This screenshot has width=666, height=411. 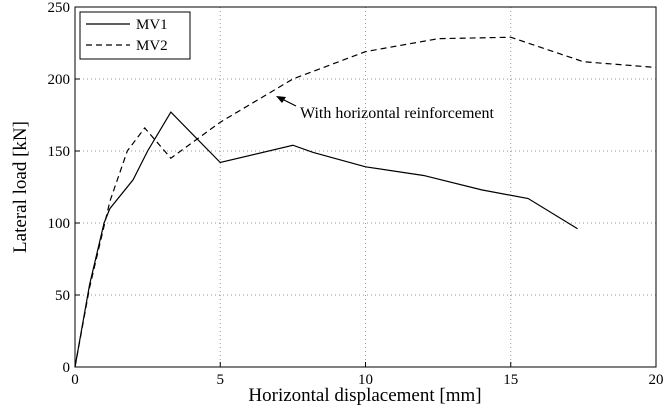 What do you see at coordinates (20, 187) in the screenshot?
I see `y-axis-label: Lateral load [kN]` at bounding box center [20, 187].